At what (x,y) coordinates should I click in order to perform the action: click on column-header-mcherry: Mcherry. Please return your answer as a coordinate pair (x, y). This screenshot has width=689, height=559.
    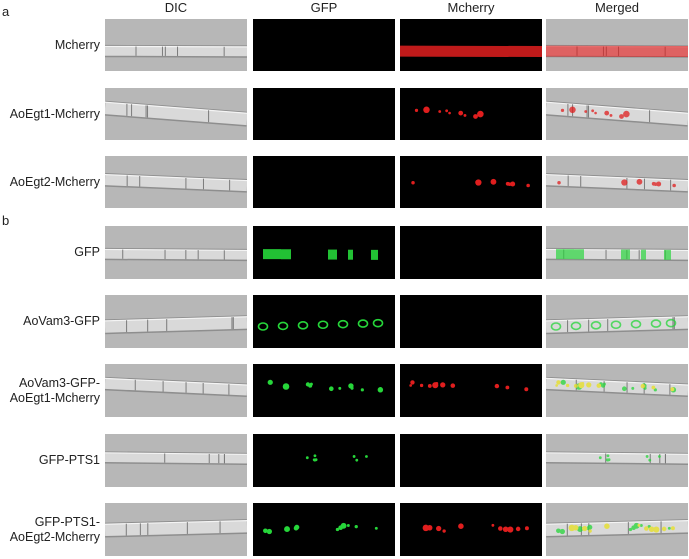
    Looking at the image, I should click on (471, 7).